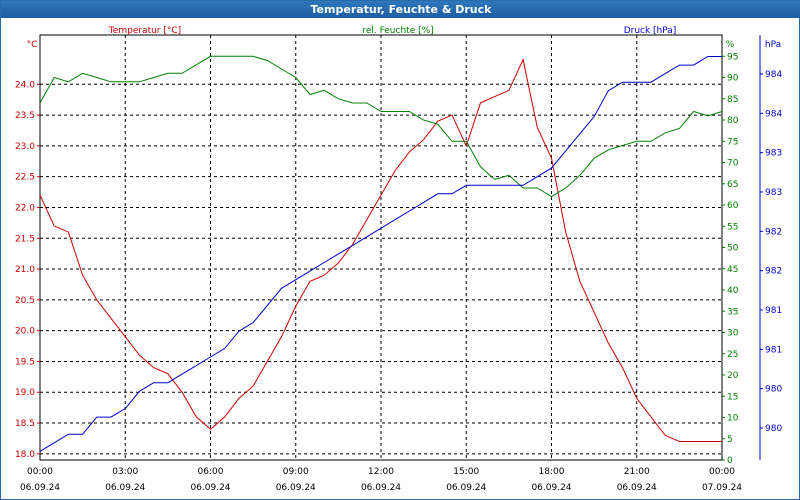 Image resolution: width=800 pixels, height=500 pixels. I want to click on pressure-unit-label: hPa, so click(773, 45).